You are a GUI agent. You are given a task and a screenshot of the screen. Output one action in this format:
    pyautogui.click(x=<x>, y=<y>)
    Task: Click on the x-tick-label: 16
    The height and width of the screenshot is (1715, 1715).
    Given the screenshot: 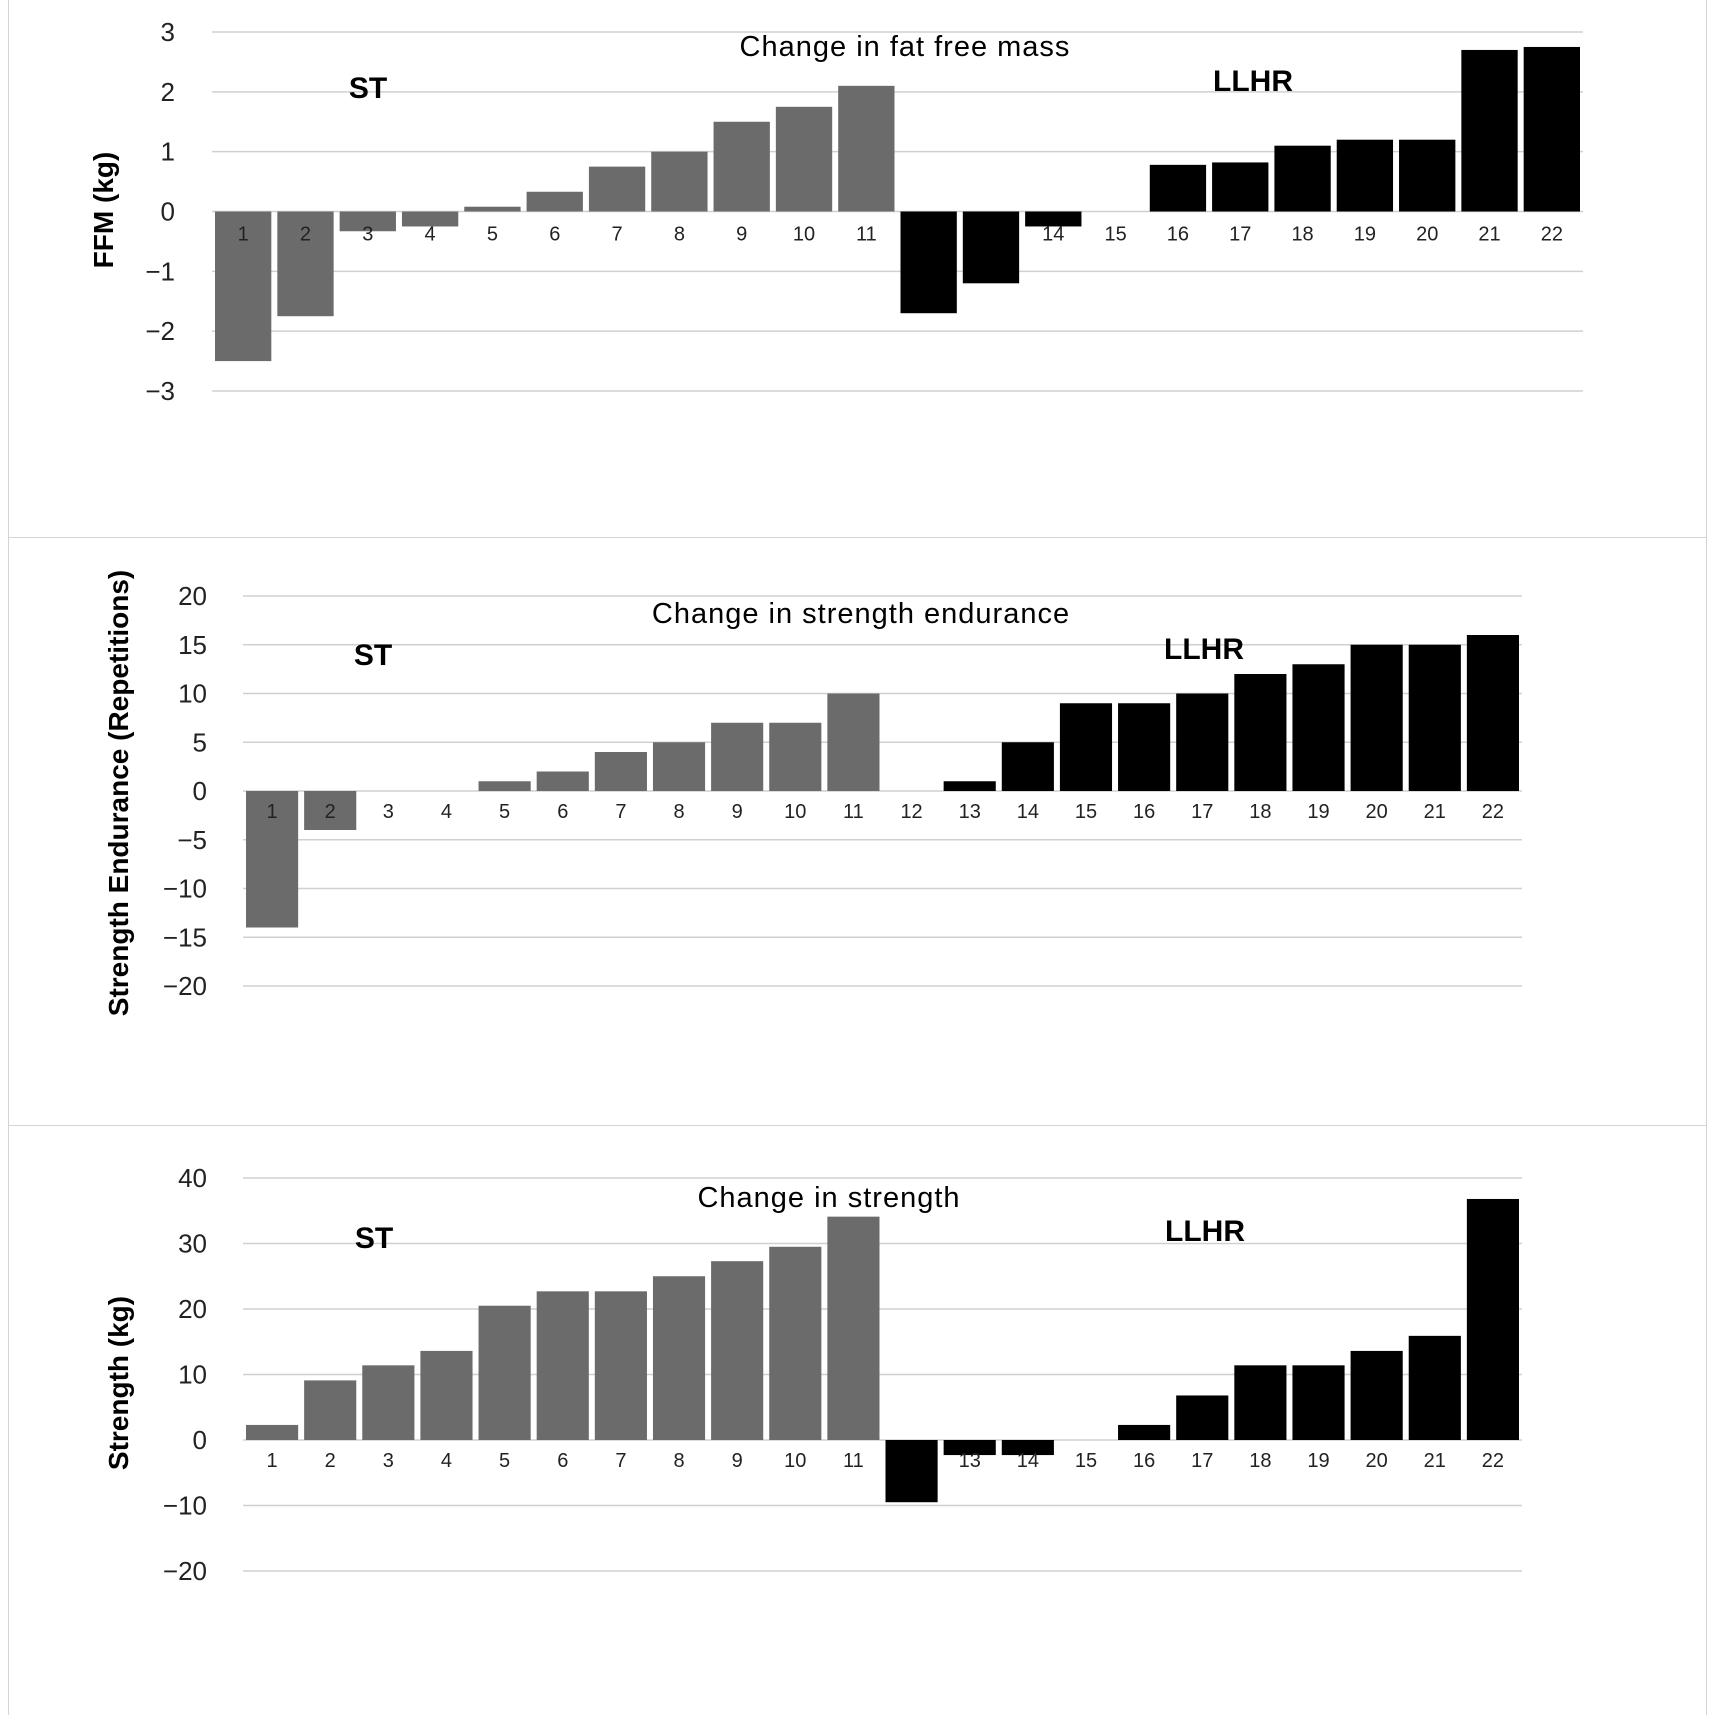 What is the action you would take?
    pyautogui.click(x=1144, y=812)
    